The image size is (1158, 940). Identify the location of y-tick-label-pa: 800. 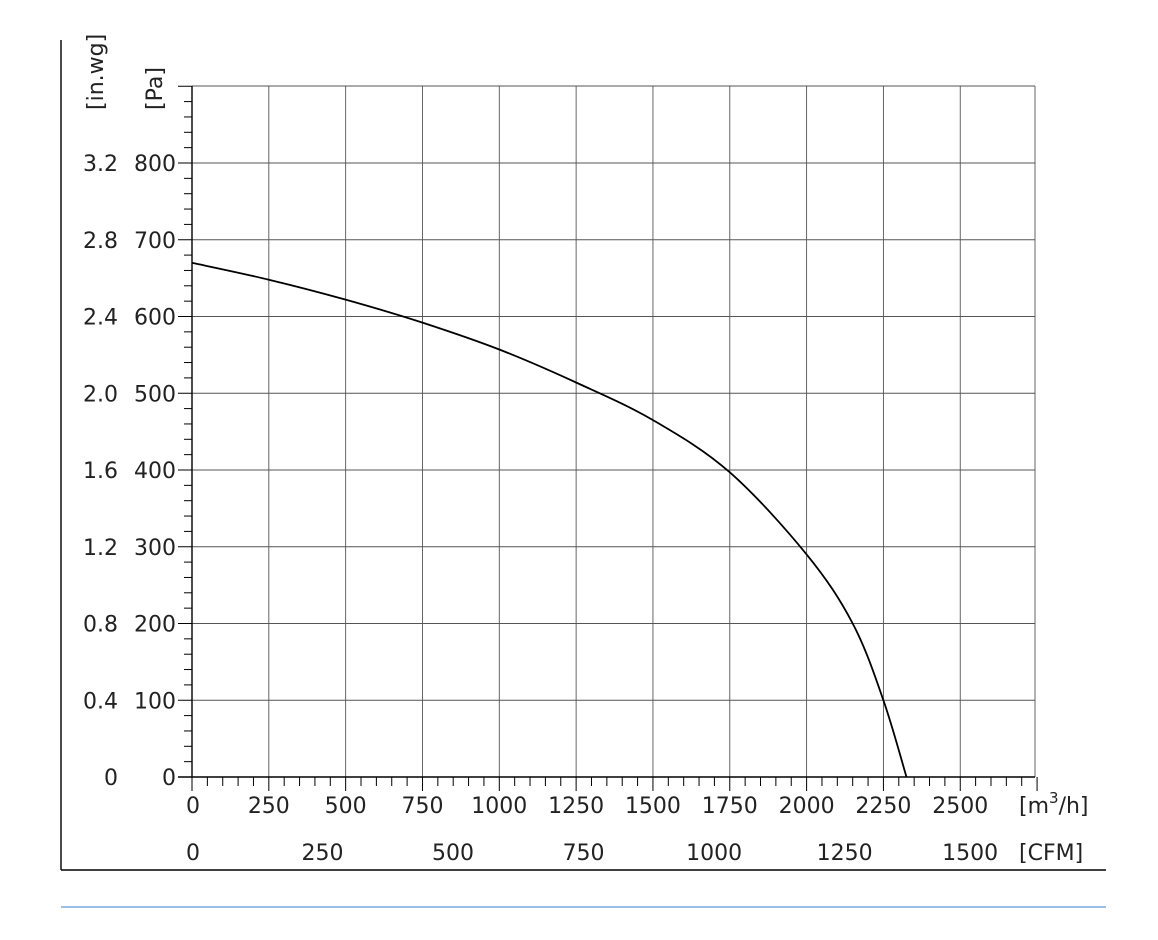
(155, 164).